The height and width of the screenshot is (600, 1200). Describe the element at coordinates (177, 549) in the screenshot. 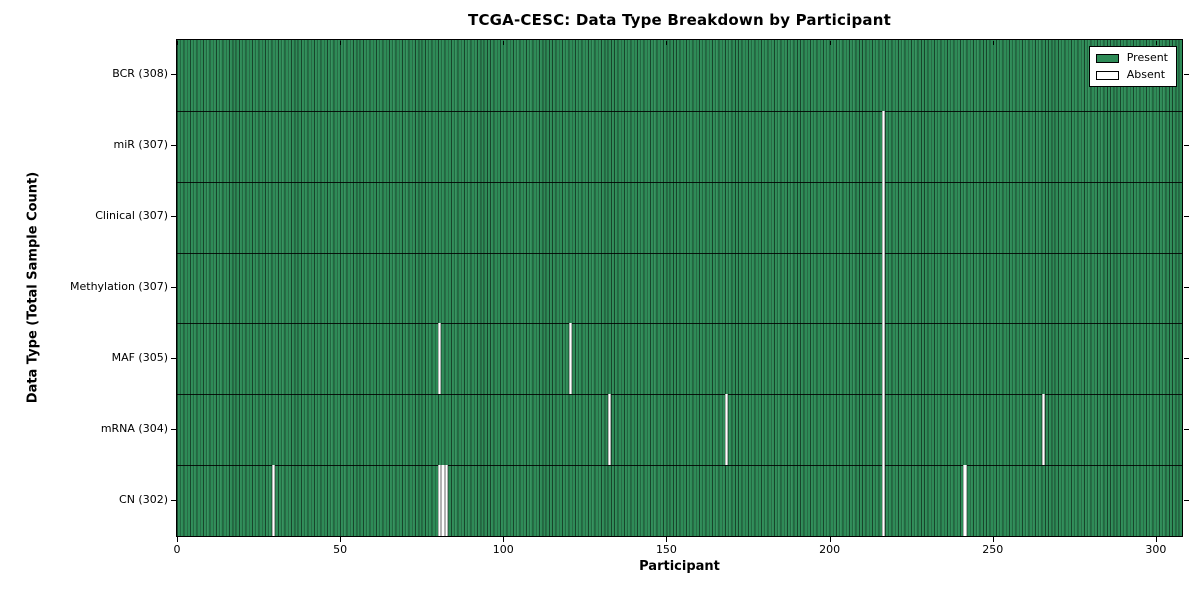

I see `x-tick-label: 0` at that location.